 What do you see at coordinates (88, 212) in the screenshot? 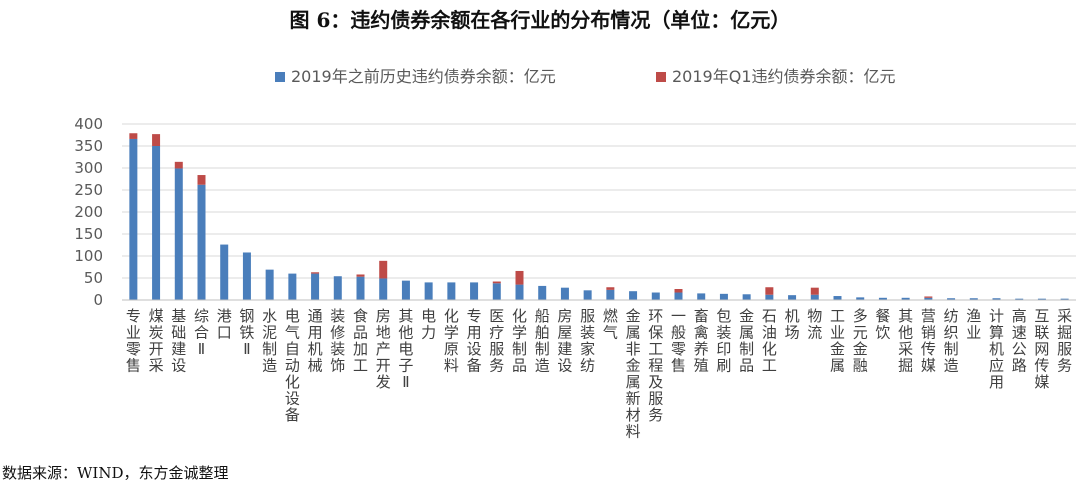
I see `y-tick-label: 200` at bounding box center [88, 212].